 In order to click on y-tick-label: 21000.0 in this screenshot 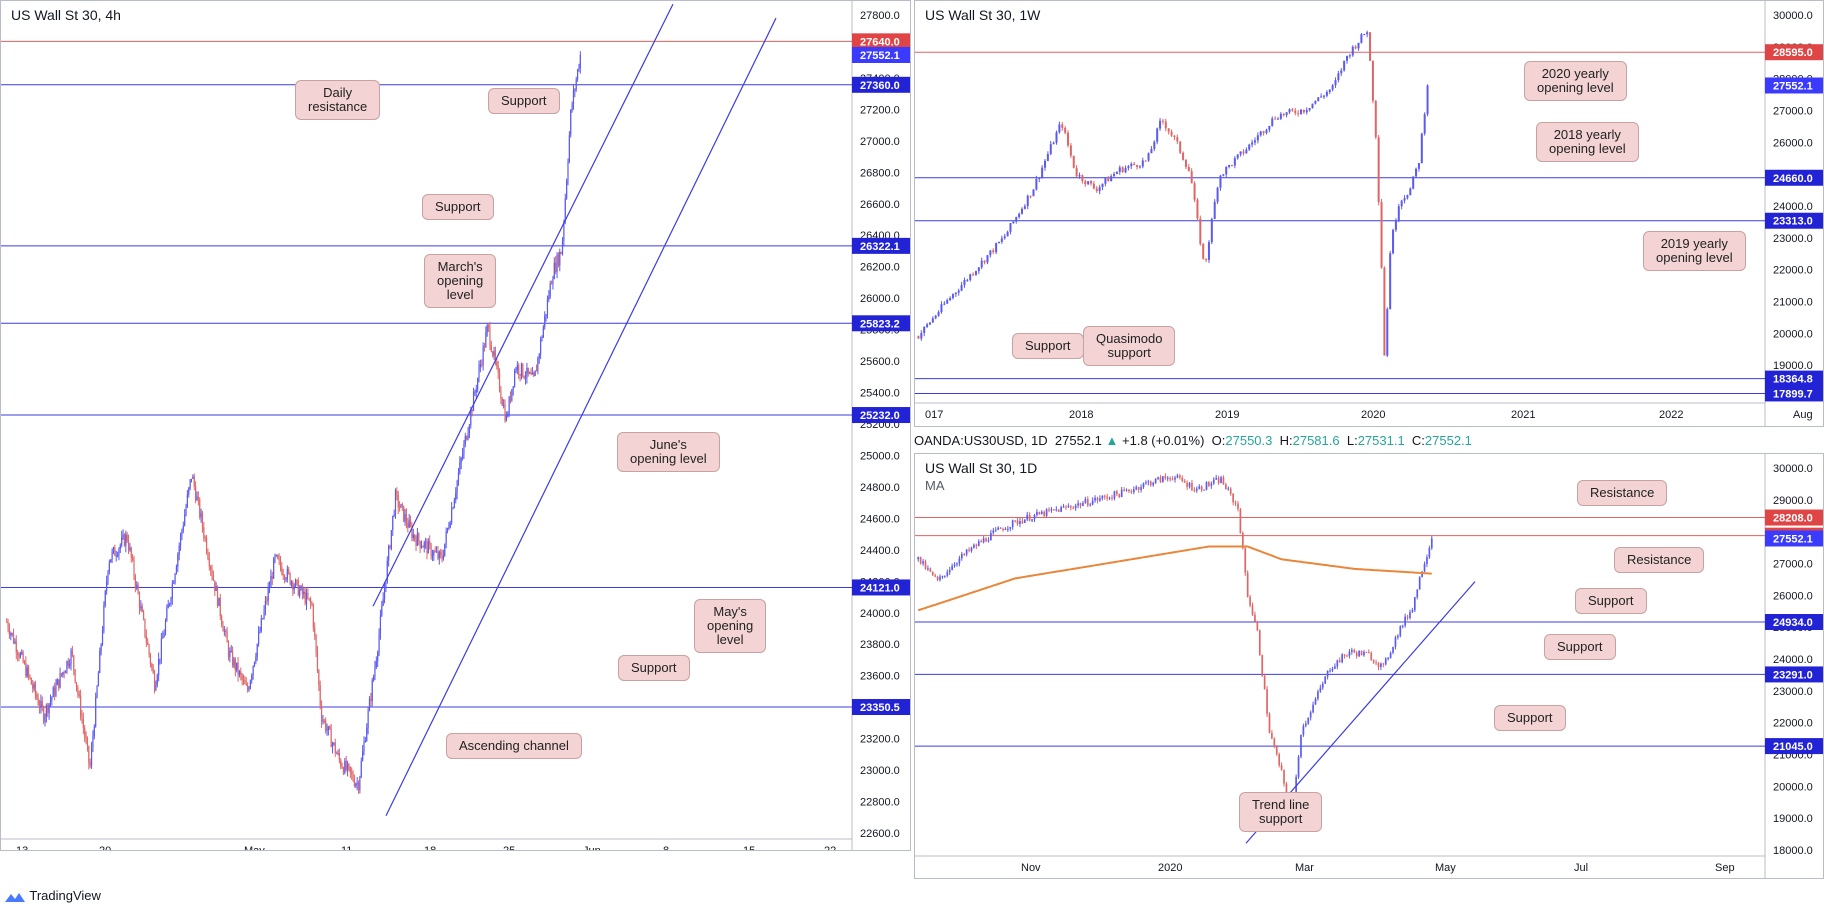, I will do `click(1793, 303)`.